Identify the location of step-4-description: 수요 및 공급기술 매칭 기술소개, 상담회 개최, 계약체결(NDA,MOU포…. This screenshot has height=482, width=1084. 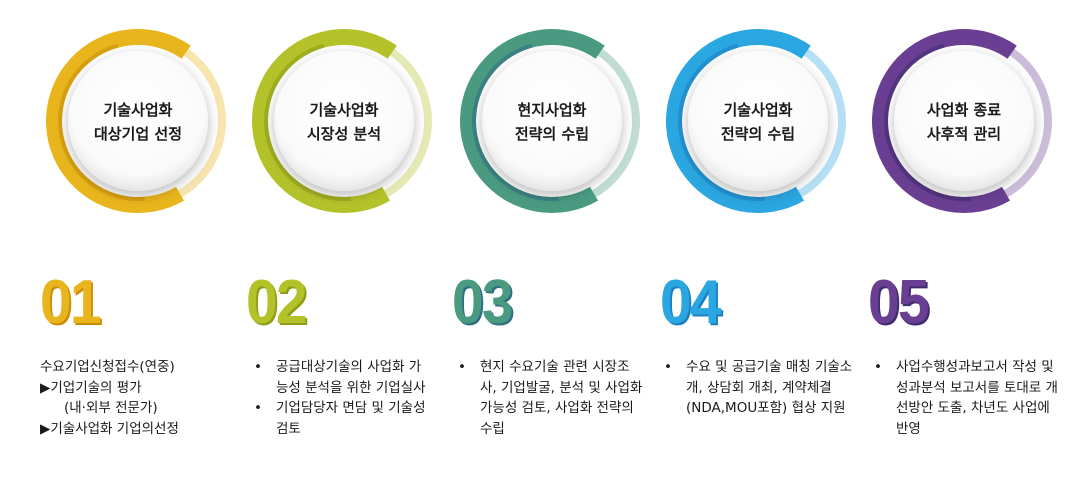
(757, 388).